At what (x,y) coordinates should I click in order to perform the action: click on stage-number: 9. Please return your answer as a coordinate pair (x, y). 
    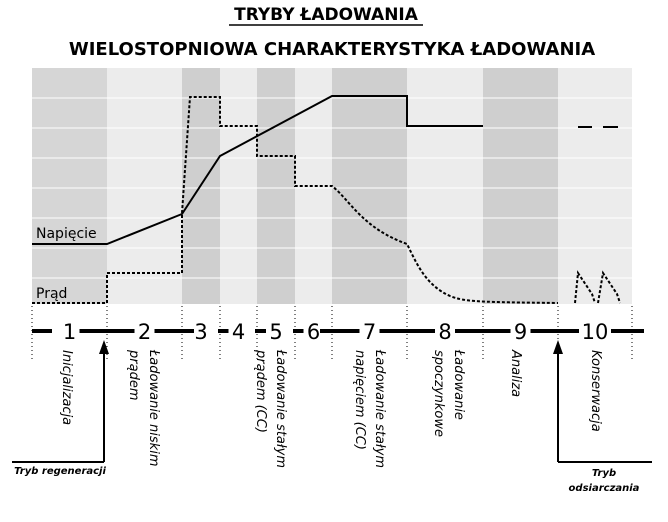
    Looking at the image, I should click on (520, 332).